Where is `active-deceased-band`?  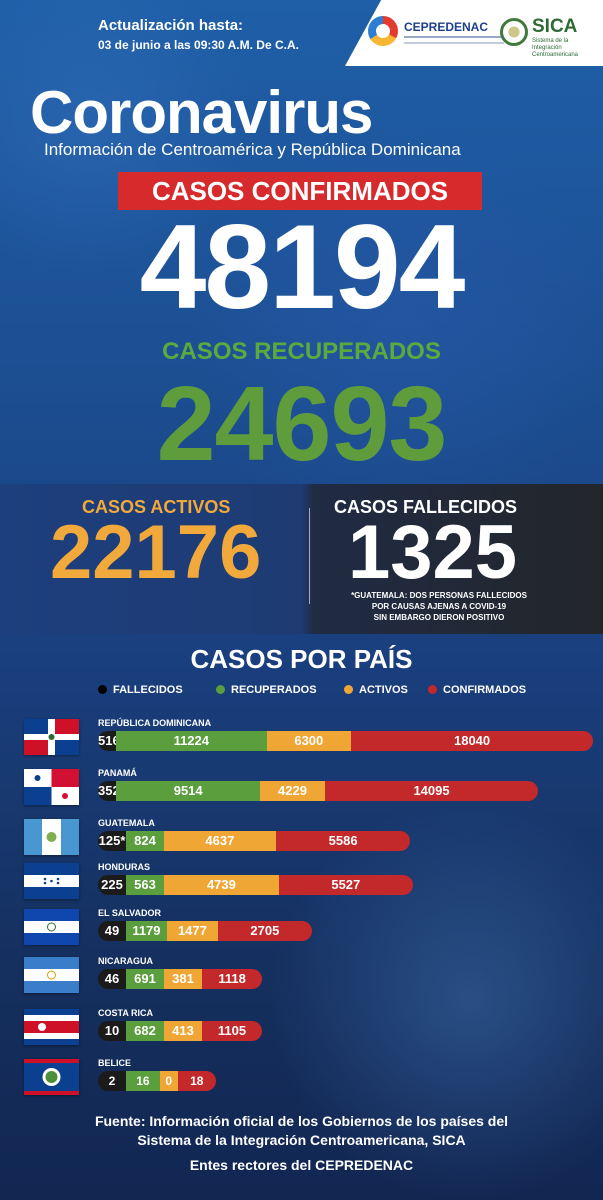 active-deceased-band is located at coordinates (301, 559).